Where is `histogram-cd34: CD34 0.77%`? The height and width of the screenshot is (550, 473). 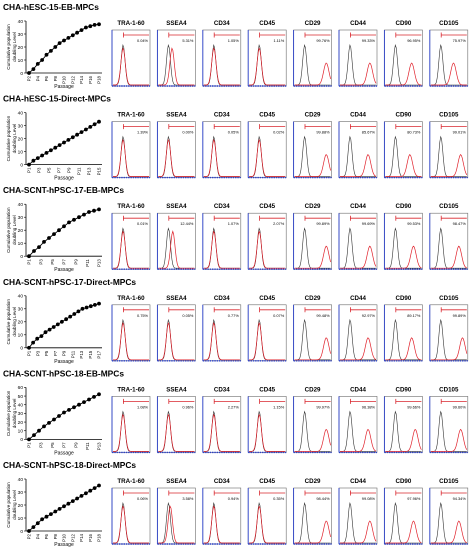
histogram-cd34: CD34 0.77% is located at coordinates (222, 328).